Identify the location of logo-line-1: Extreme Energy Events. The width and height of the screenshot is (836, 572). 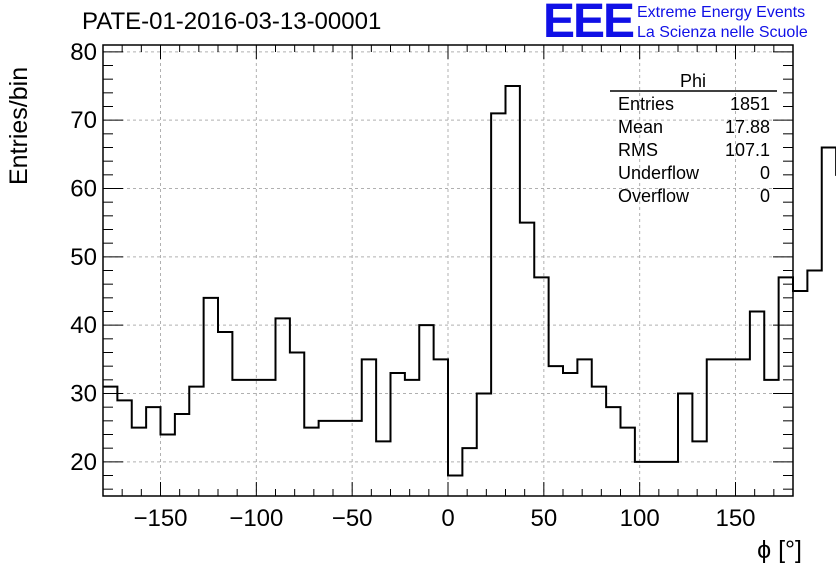
(721, 12).